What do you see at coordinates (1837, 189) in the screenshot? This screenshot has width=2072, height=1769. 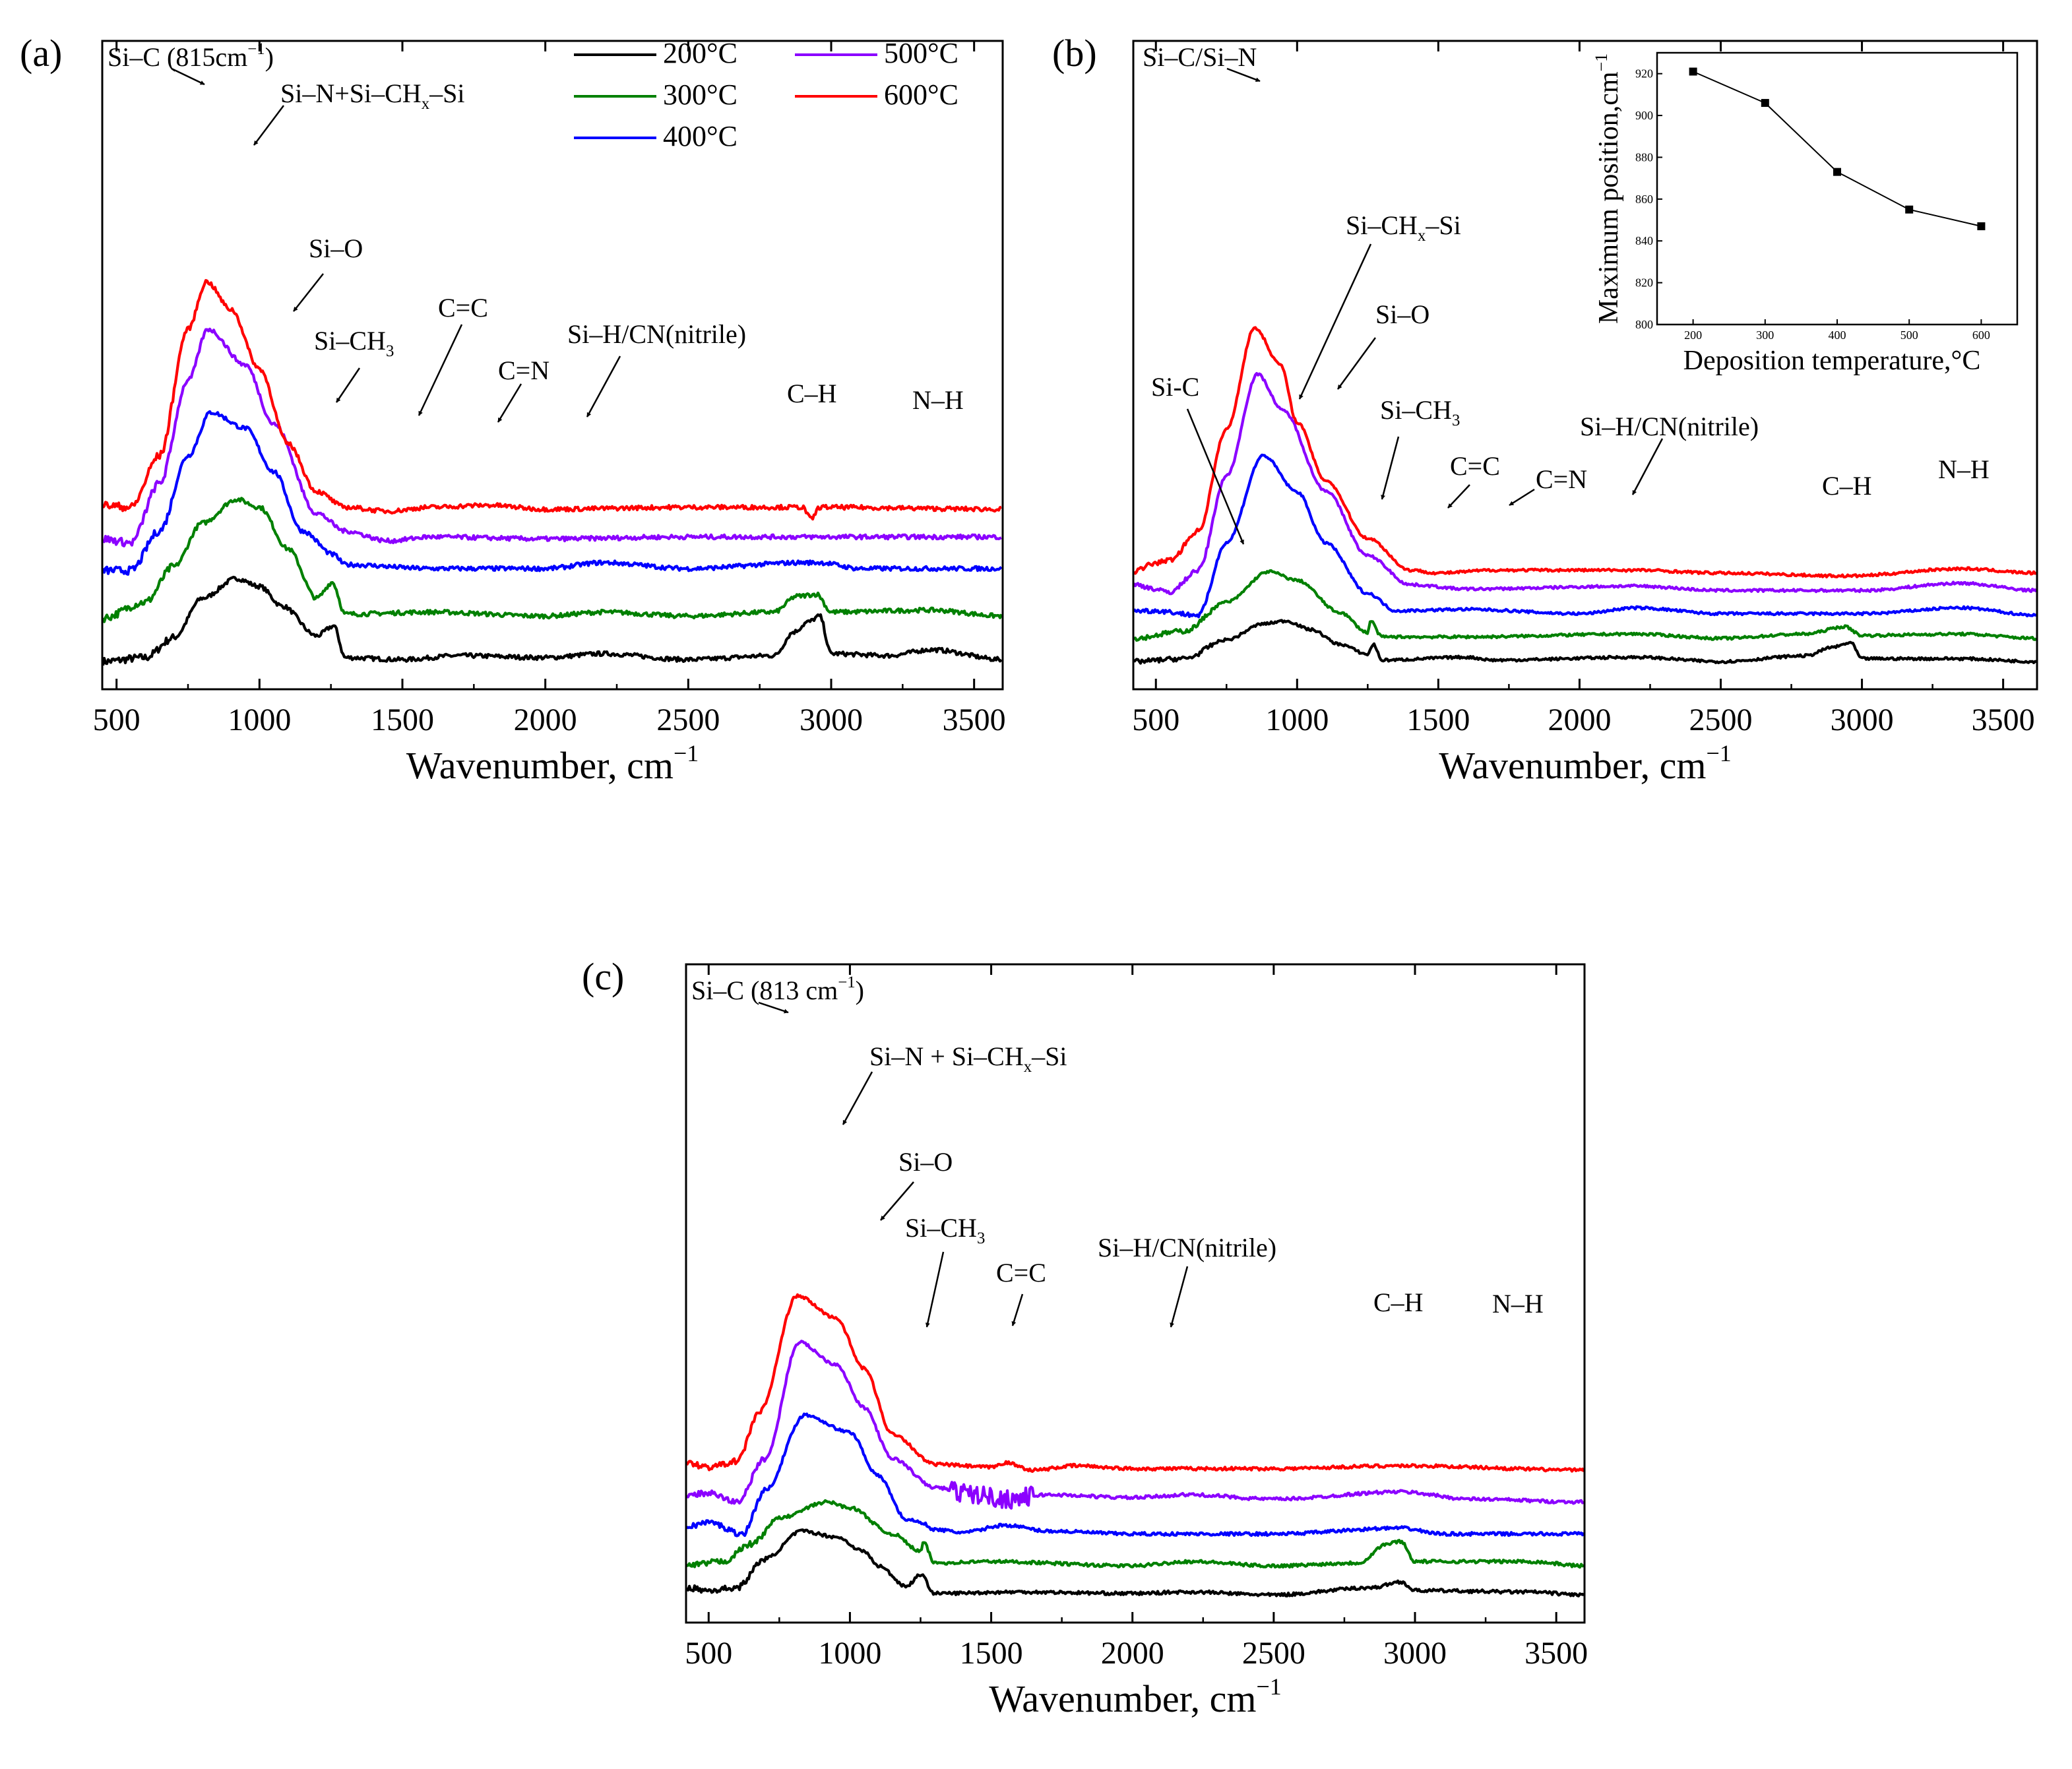 I see `inset-frame` at bounding box center [1837, 189].